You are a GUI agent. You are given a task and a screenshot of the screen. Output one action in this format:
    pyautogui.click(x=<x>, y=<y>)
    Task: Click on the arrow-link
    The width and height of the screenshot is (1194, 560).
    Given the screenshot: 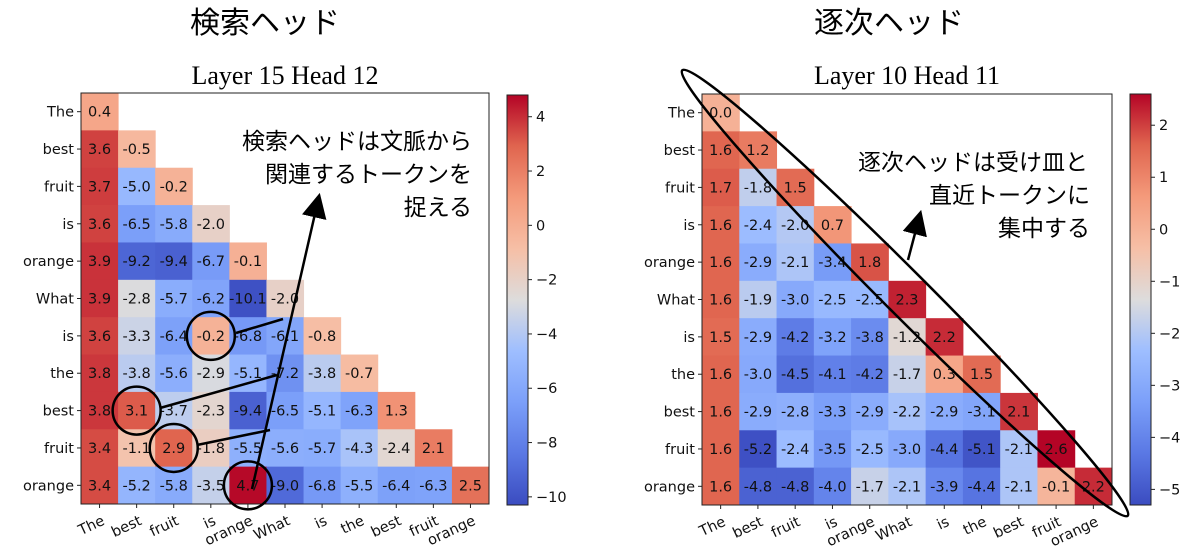 What is the action you would take?
    pyautogui.click(x=259, y=326)
    